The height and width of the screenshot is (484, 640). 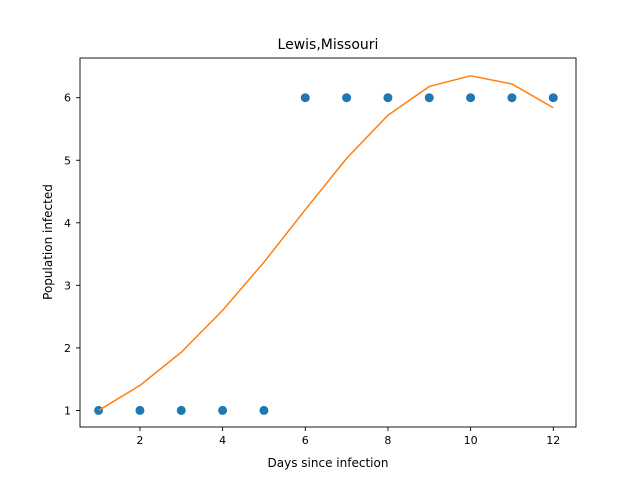 What do you see at coordinates (67, 223) in the screenshot?
I see `y-tick-label: 4` at bounding box center [67, 223].